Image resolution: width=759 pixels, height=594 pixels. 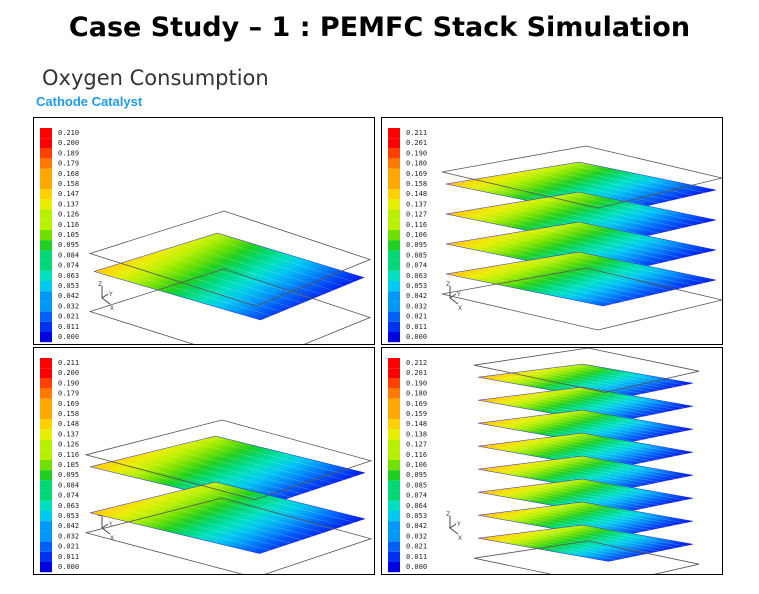 I want to click on legend-value: 0.085, so click(x=416, y=485).